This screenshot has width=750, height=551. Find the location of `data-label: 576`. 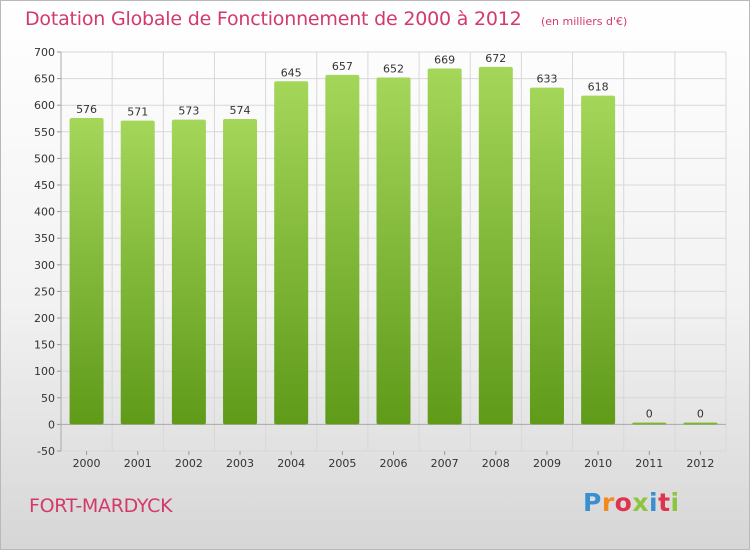

data-label: 576 is located at coordinates (86, 109).